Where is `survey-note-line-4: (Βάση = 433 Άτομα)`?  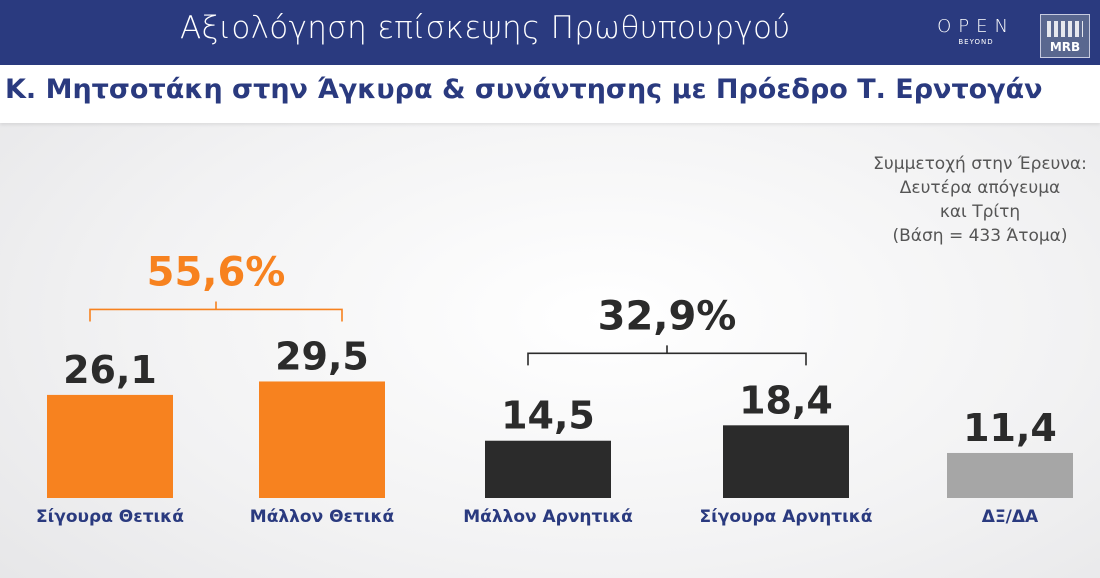
survey-note-line-4: (Βάση = 433 Άτομα) is located at coordinates (980, 236).